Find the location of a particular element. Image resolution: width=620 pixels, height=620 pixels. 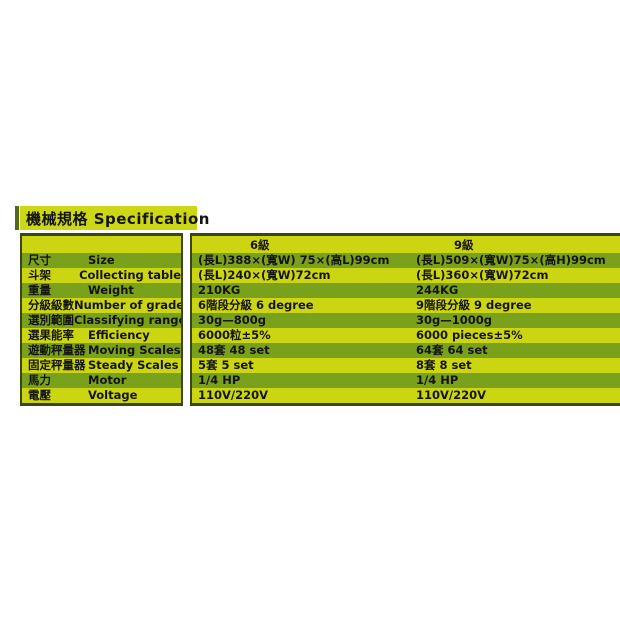

table-row: 48套 48 set 64套 64 set is located at coordinates (406, 350).